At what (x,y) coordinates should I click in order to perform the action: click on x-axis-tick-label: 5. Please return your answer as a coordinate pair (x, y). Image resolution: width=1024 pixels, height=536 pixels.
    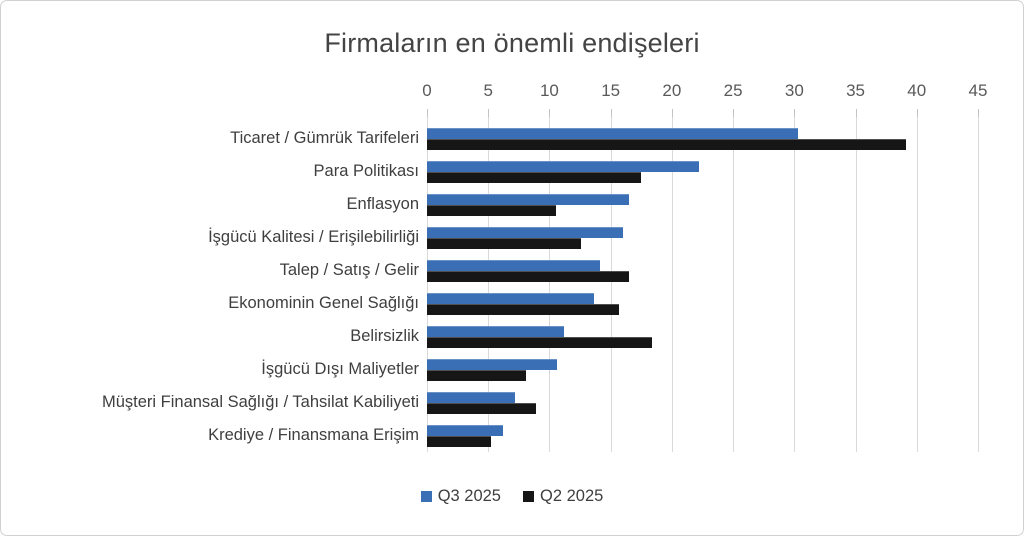
    Looking at the image, I should click on (488, 90).